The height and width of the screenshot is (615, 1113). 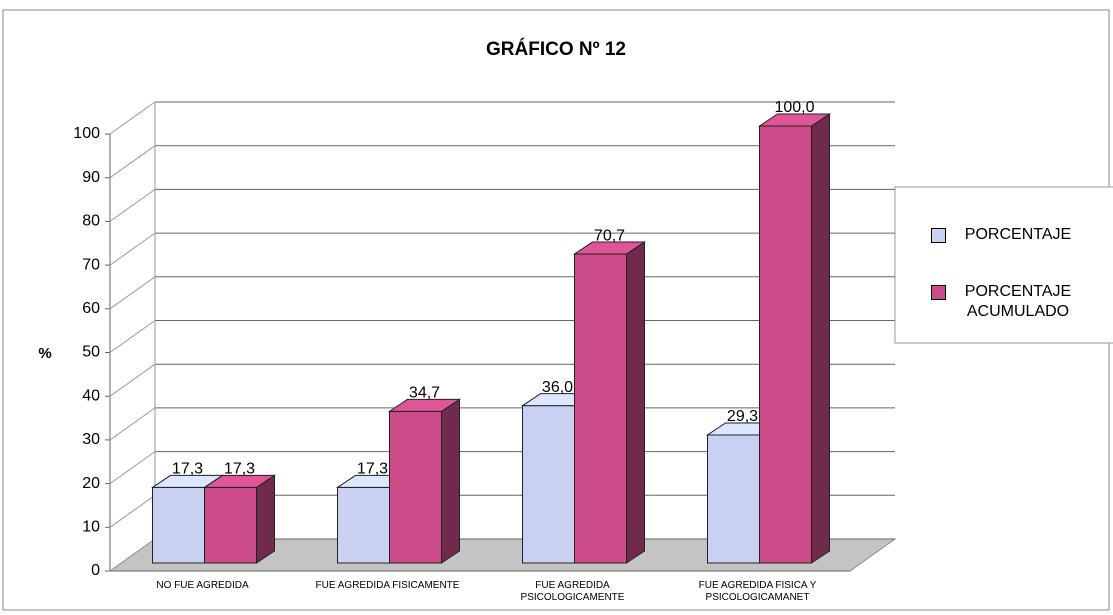 I want to click on y-tick-label: 60, so click(x=91, y=308).